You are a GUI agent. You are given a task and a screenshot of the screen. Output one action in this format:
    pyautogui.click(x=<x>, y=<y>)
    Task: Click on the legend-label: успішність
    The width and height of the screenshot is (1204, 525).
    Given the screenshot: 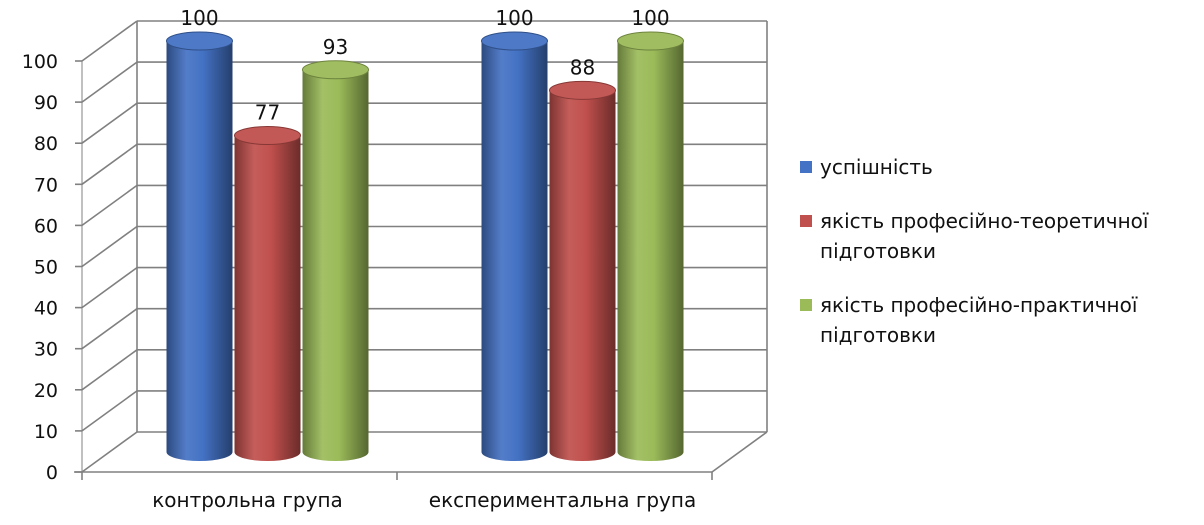 What is the action you would take?
    pyautogui.click(x=876, y=167)
    